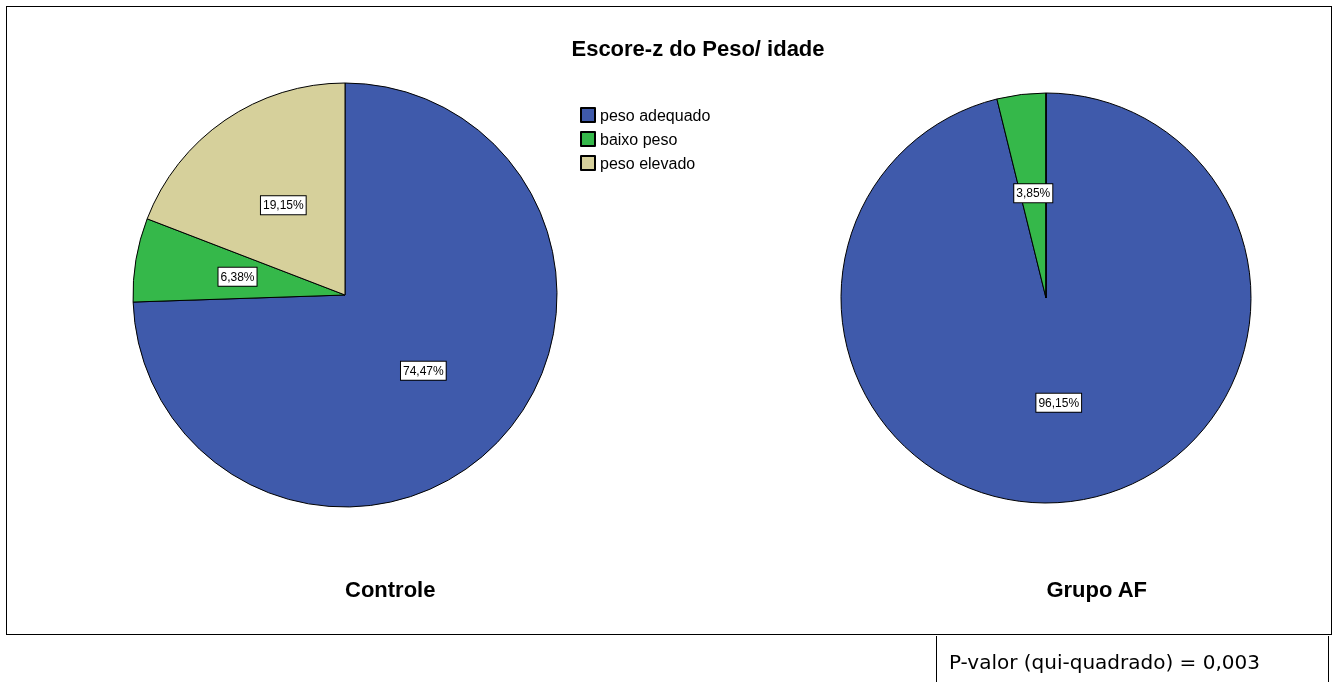 This screenshot has width=1339, height=682. I want to click on data-label: 96,15%, so click(1059, 402).